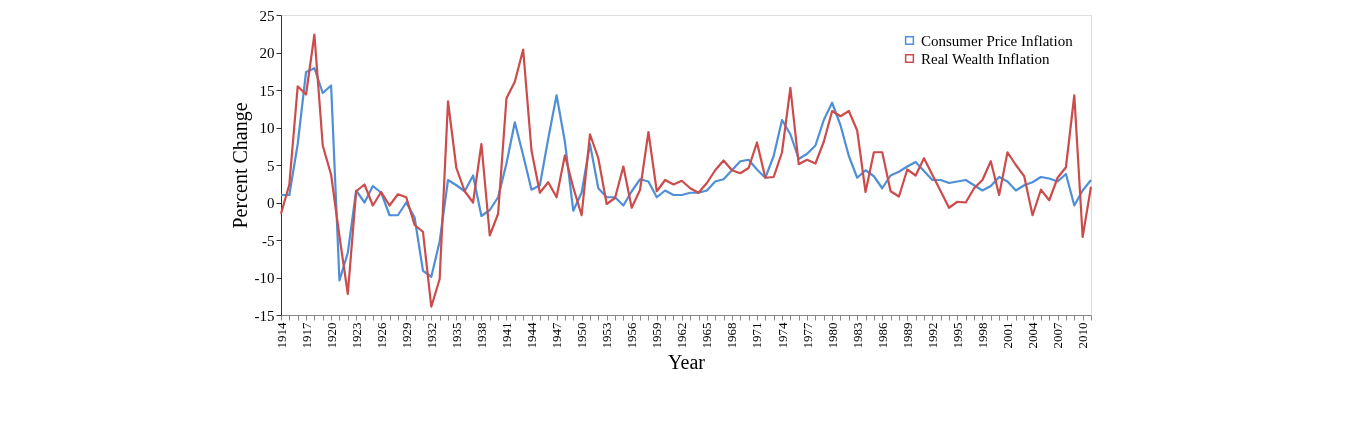  Describe the element at coordinates (607, 335) in the screenshot. I see `x-tick-label: 1953` at that location.